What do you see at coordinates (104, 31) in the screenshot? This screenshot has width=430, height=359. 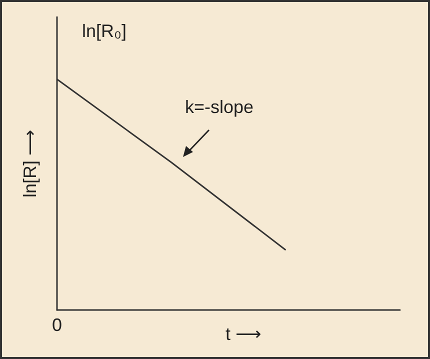 I see `text: ln[R₀]` at bounding box center [104, 31].